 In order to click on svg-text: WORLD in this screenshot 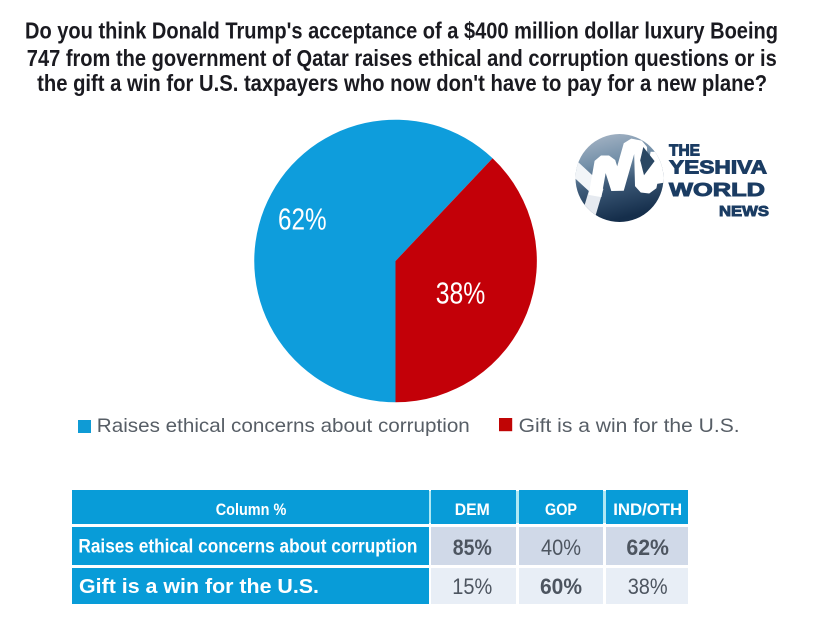, I will do `click(717, 189)`.